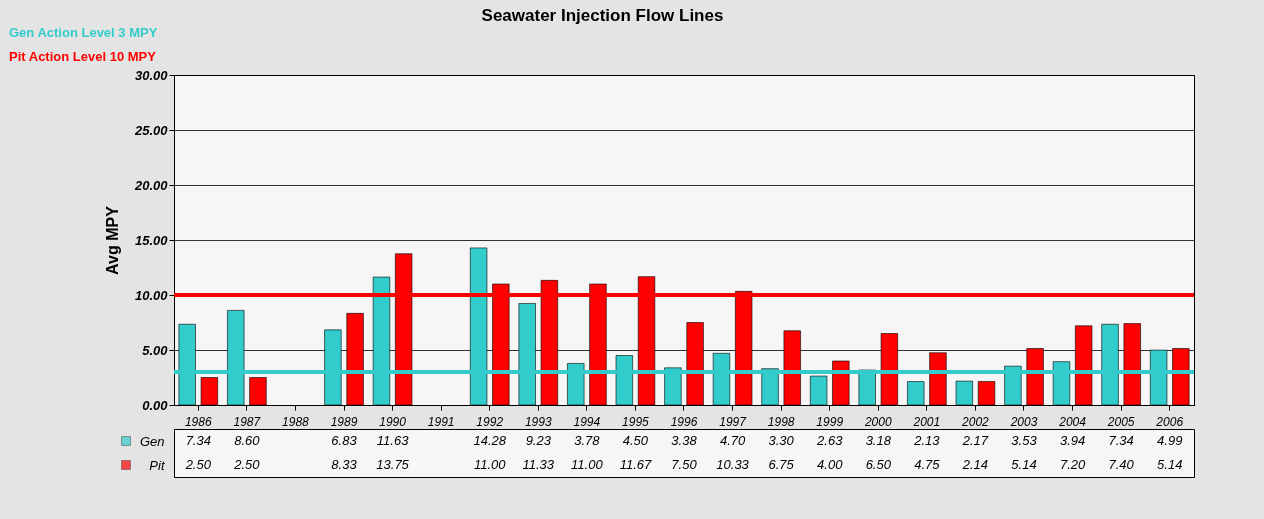  I want to click on data-label: 2.17, so click(975, 440).